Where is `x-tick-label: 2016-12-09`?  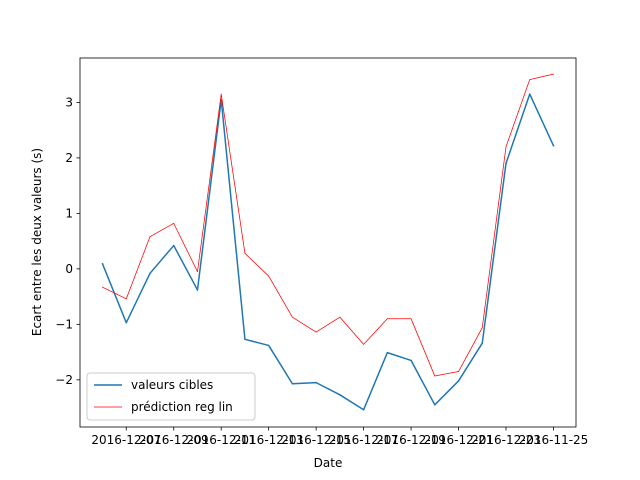 x-tick-label: 2016-12-09 is located at coordinates (174, 440).